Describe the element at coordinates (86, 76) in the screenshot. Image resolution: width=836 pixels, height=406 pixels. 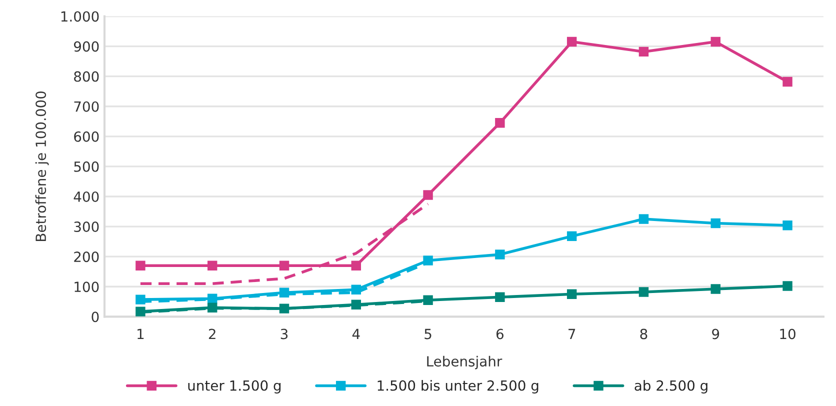
I see `y-tick-label: 800` at that location.